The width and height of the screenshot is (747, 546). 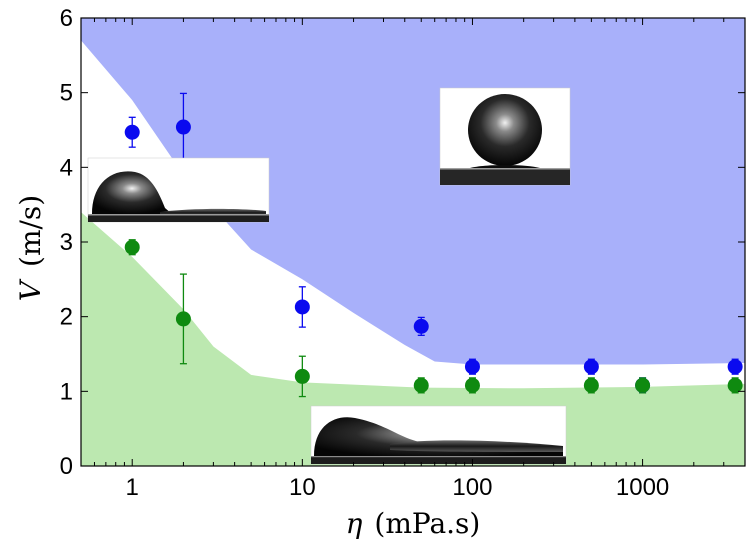 I want to click on x-tick-label: 100, so click(x=472, y=487).